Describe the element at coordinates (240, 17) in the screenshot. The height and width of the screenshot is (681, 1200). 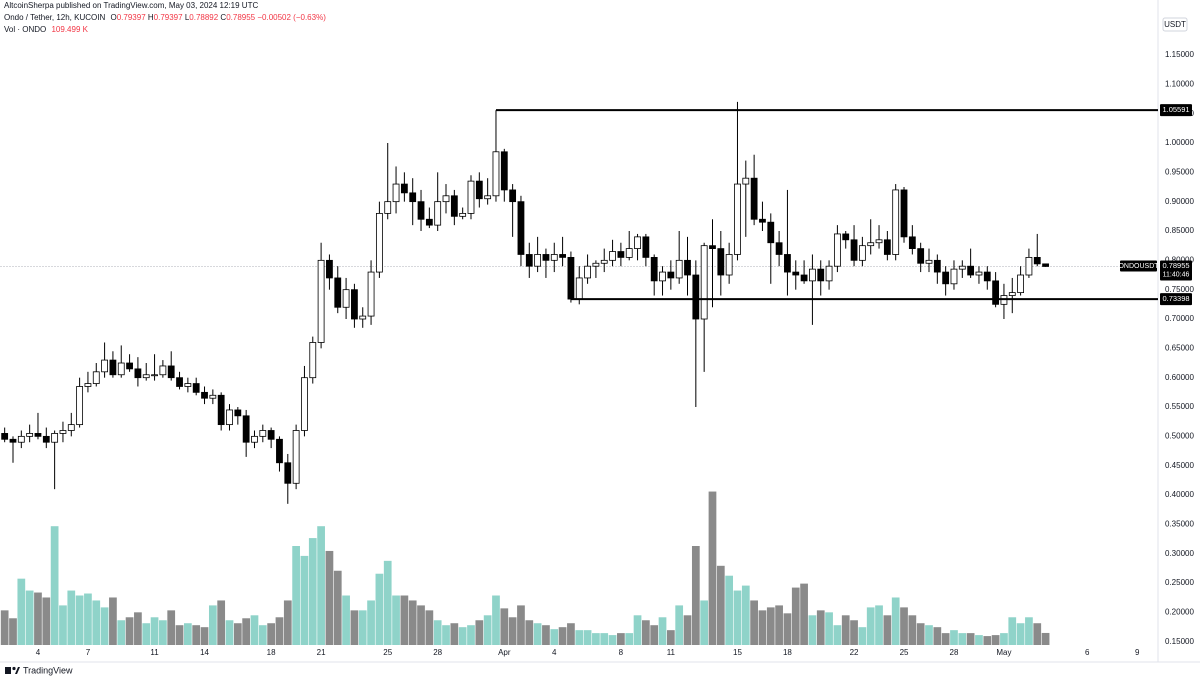
I see `ohlc-value: 0.78955` at that location.